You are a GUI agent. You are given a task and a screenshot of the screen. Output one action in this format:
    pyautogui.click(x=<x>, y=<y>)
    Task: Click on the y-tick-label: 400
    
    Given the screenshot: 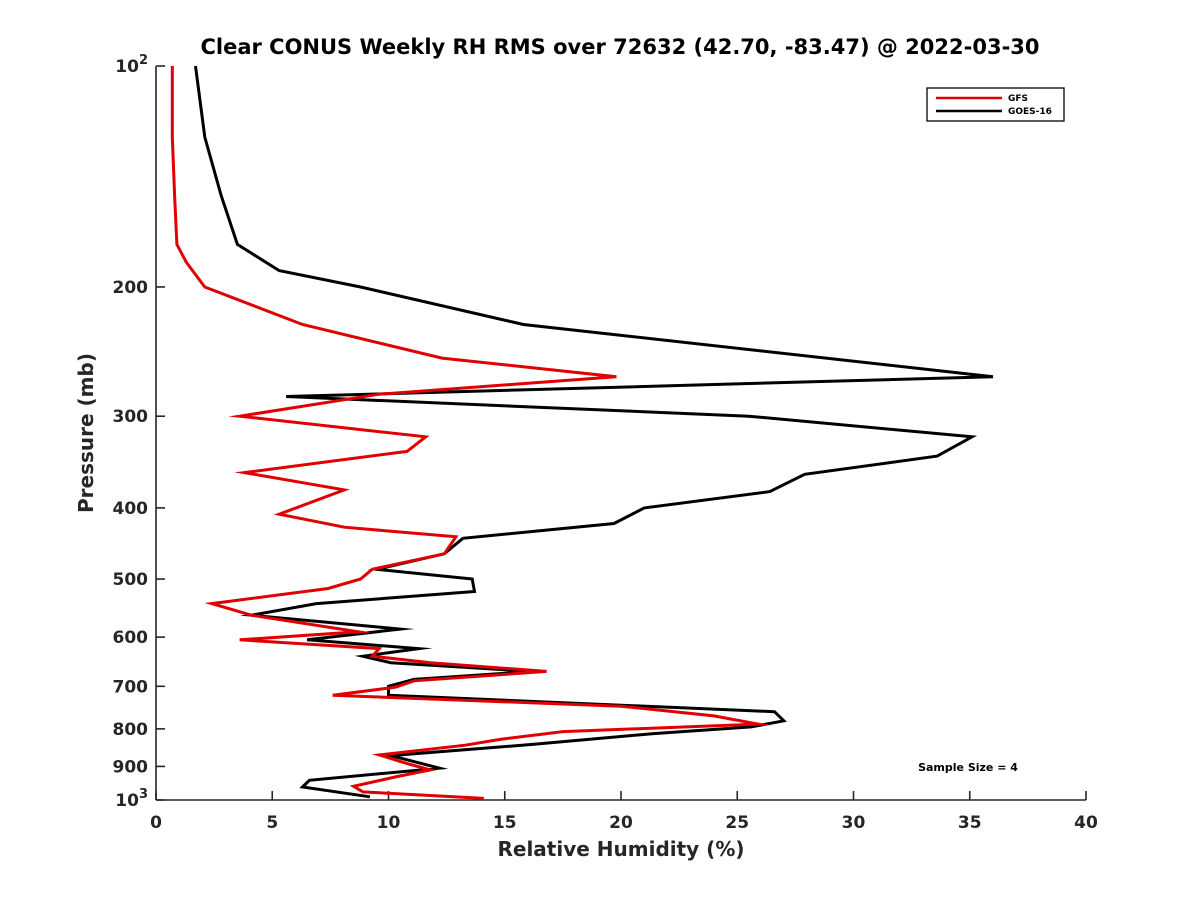 What is the action you would take?
    pyautogui.click(x=131, y=509)
    